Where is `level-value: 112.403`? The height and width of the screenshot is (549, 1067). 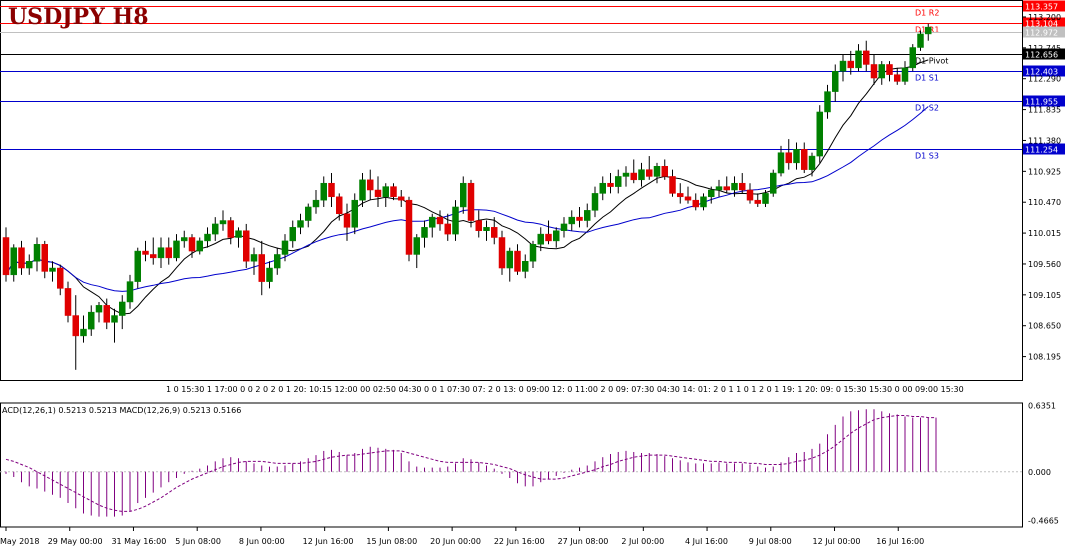
level-value: 112.403 is located at coordinates (1041, 72).